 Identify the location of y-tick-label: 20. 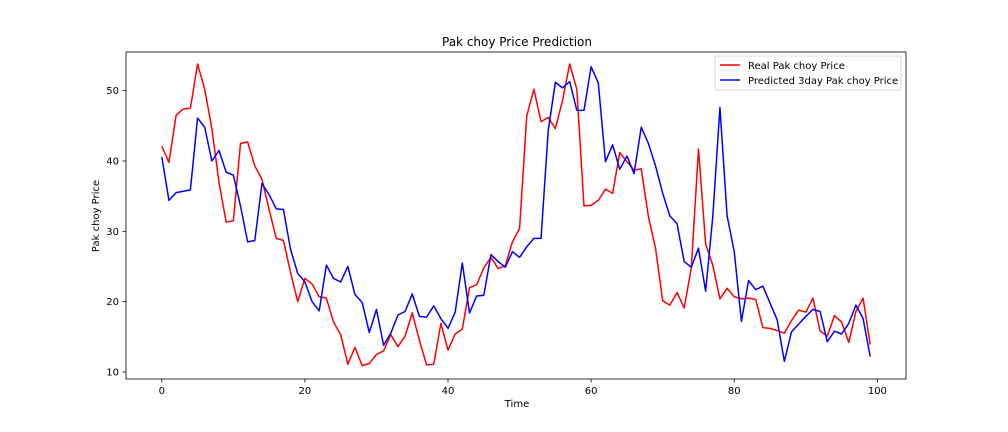
(112, 302).